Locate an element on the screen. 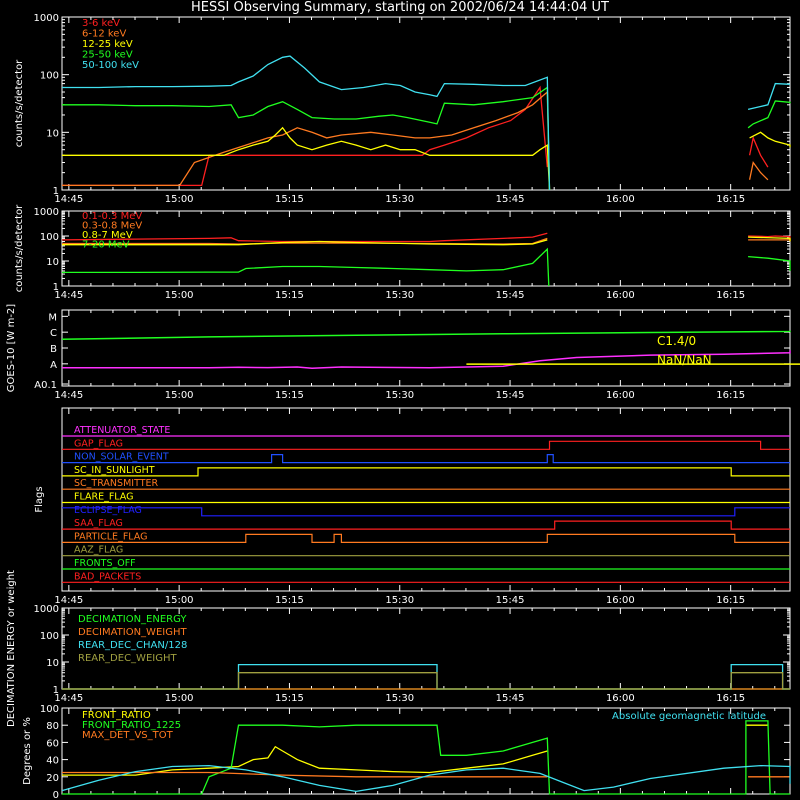 The height and width of the screenshot is (800, 800). flags-xtick-label: 16:15 is located at coordinates (730, 600).